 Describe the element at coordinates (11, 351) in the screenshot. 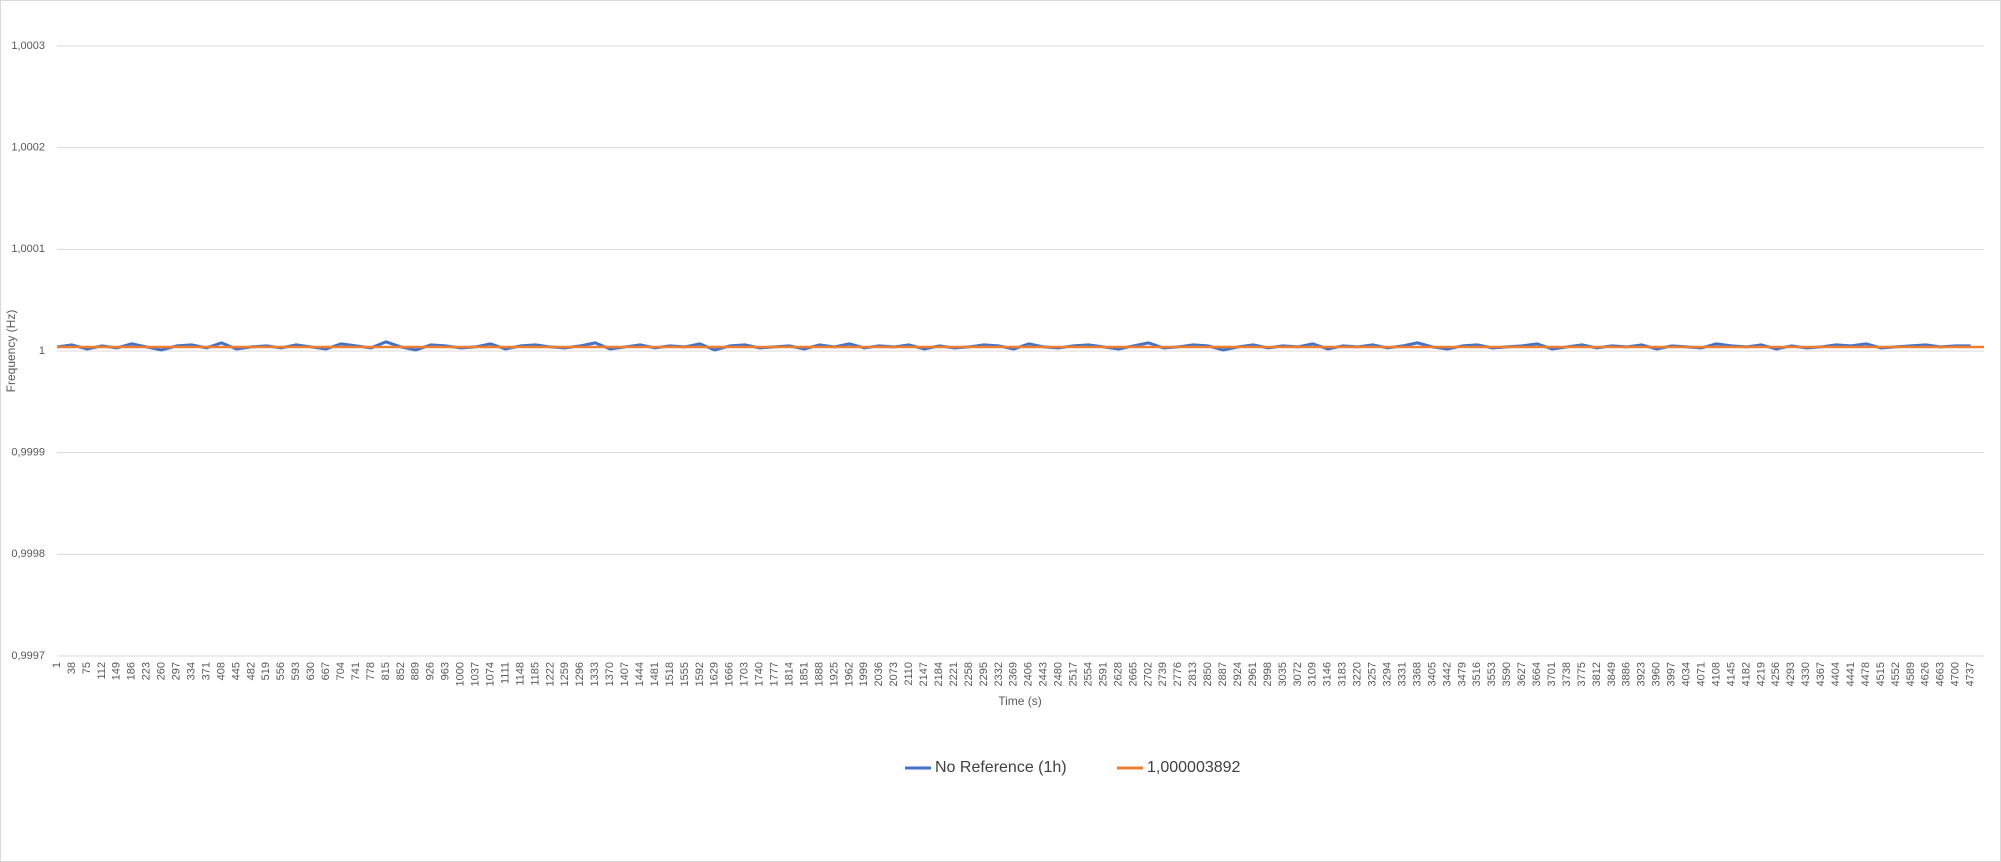

I see `y-axis-title: Frequency (Hz)` at that location.